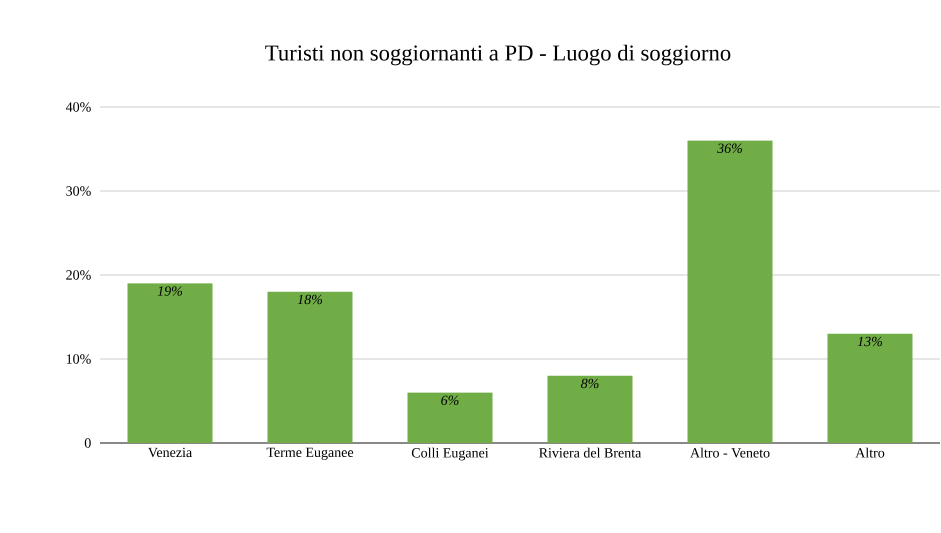 Image resolution: width=941 pixels, height=533 pixels. What do you see at coordinates (310, 299) in the screenshot?
I see `data-label: 18%` at bounding box center [310, 299].